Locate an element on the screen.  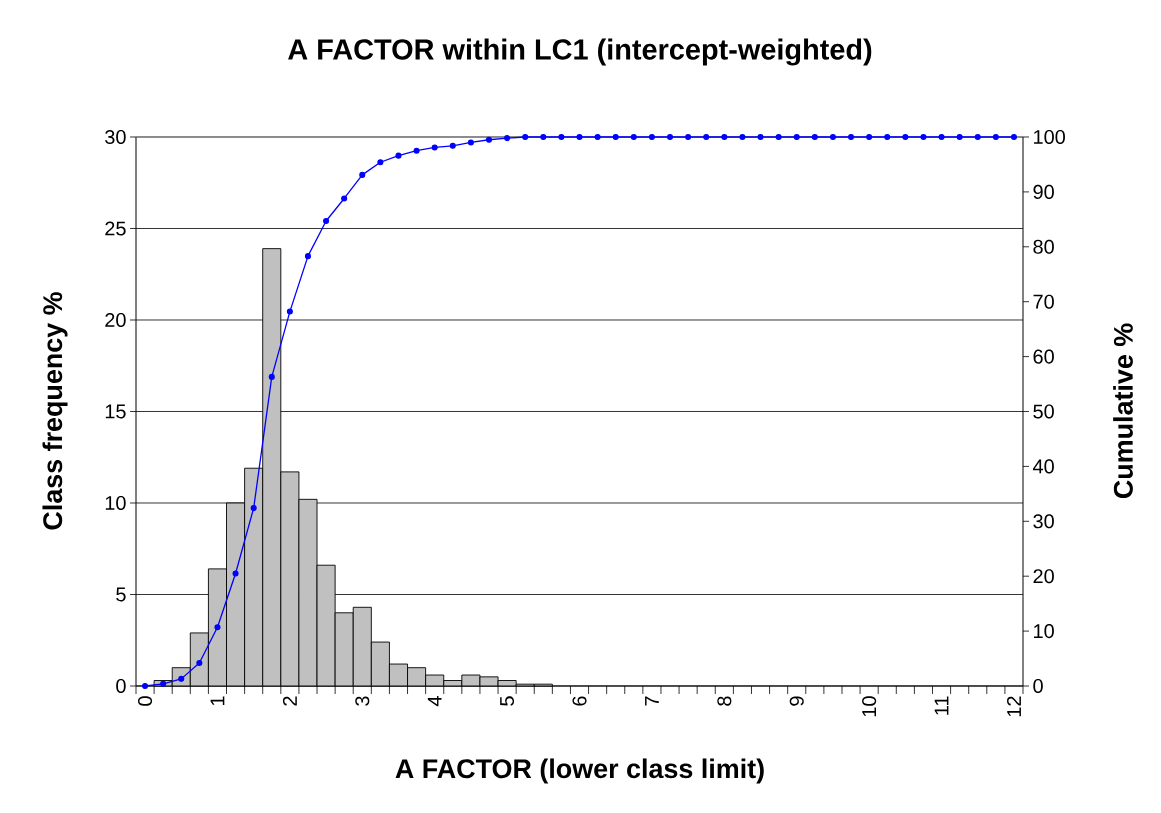
y-tick-label: 30 is located at coordinates (115, 137).